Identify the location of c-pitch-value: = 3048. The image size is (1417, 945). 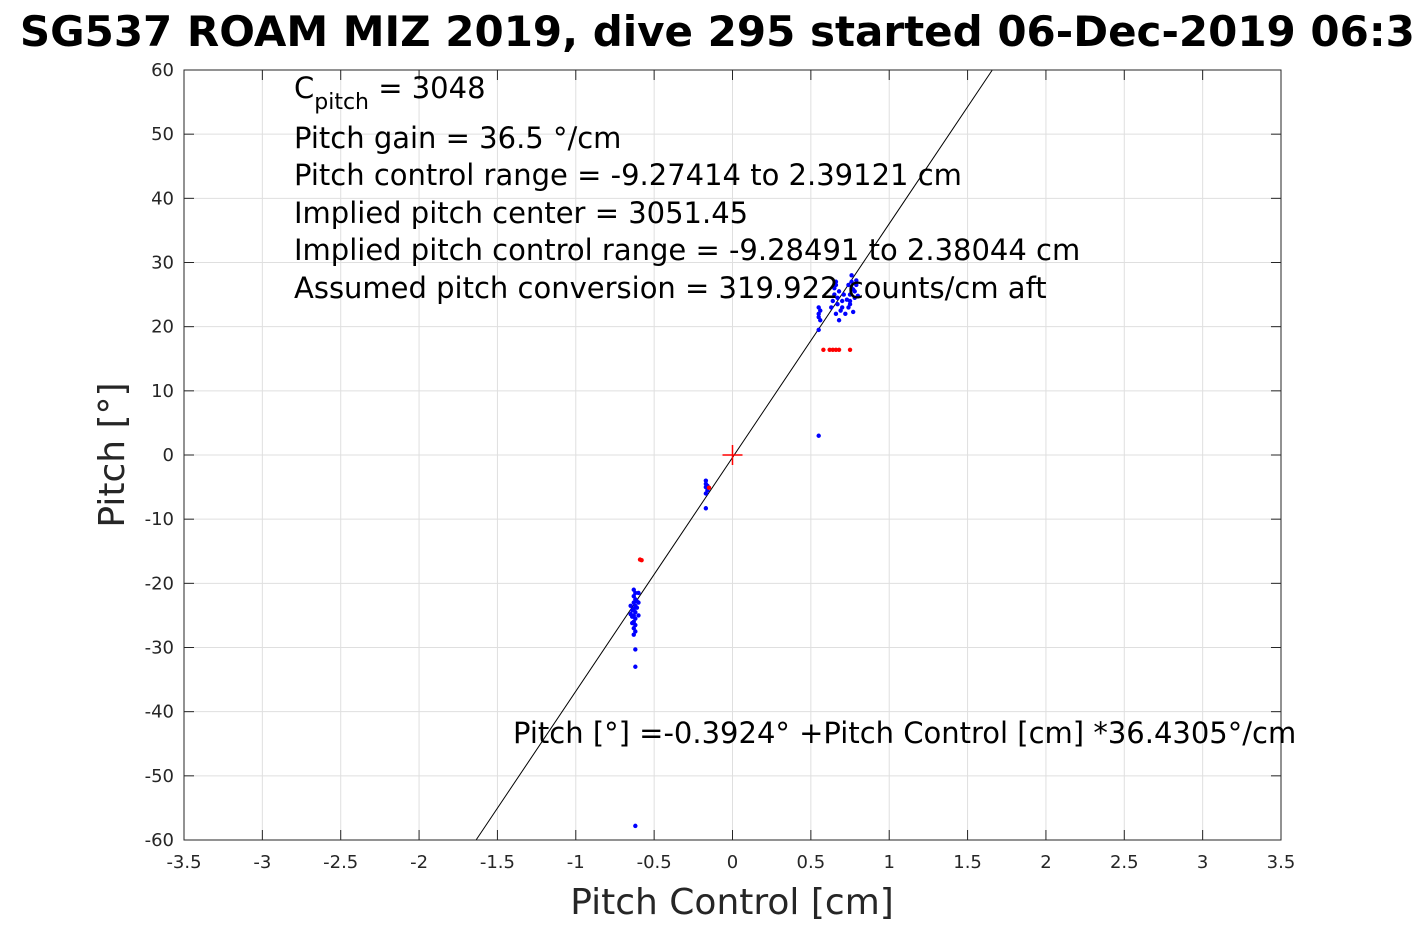
(427, 88).